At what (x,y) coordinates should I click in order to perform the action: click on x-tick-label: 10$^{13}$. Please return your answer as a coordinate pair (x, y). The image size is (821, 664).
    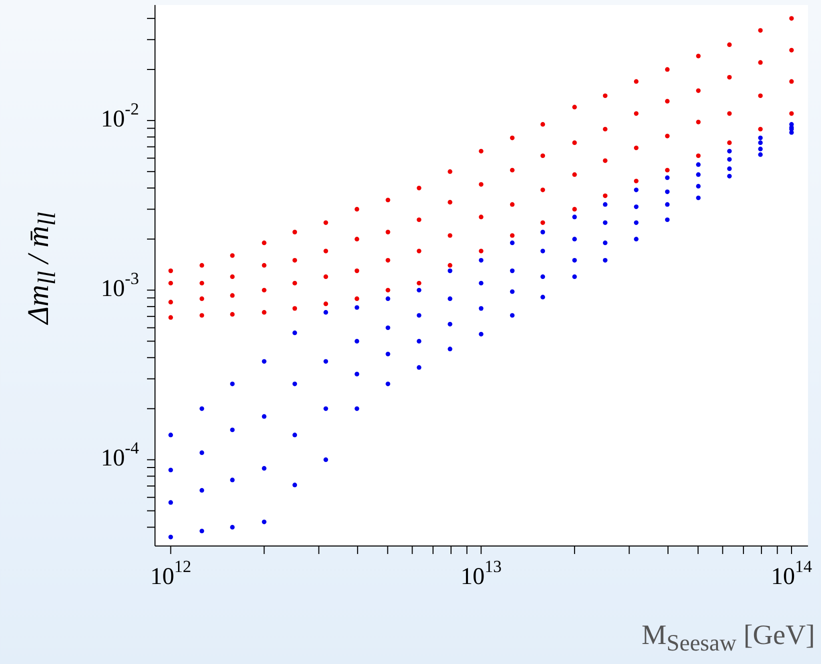
    Looking at the image, I should click on (481, 573).